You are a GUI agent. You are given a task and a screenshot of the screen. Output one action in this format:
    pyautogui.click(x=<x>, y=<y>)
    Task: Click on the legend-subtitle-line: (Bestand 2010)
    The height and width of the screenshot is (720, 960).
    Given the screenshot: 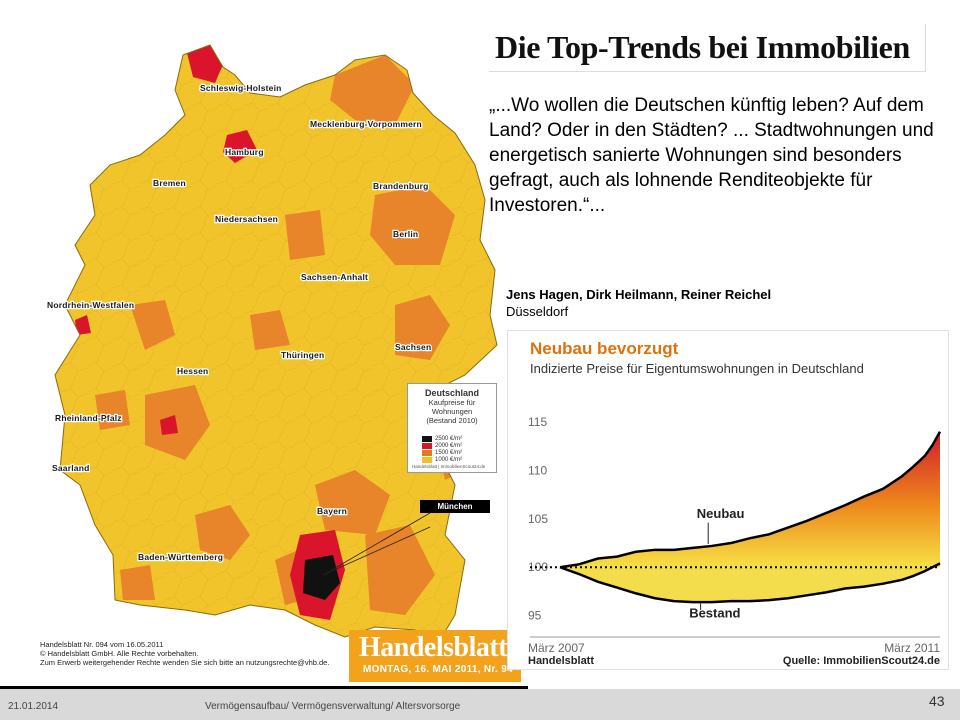 What is the action you would take?
    pyautogui.click(x=452, y=420)
    